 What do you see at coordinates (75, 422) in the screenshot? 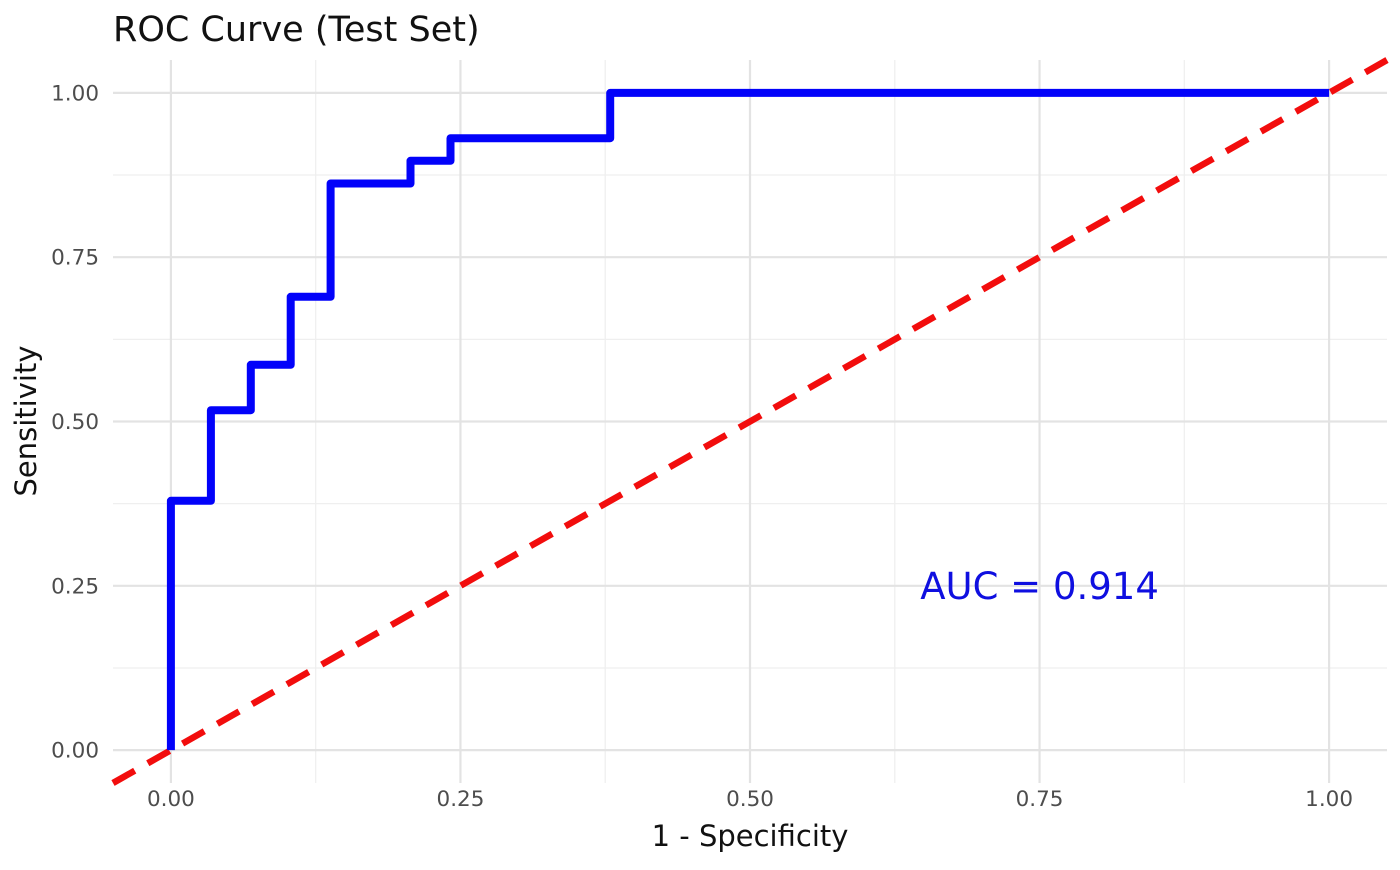
I see `y-tick-label: 0.50` at bounding box center [75, 422].